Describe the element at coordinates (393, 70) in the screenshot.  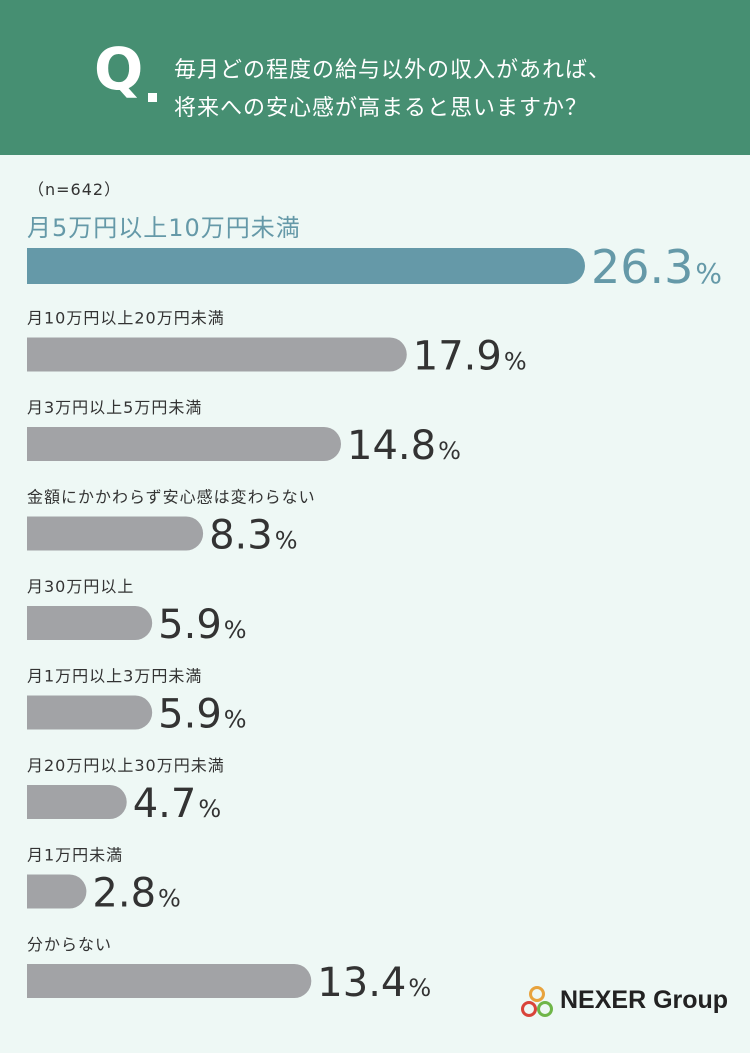
I see `question-text-line-1: 毎月どの程度の給与以外の収入があれば、` at that location.